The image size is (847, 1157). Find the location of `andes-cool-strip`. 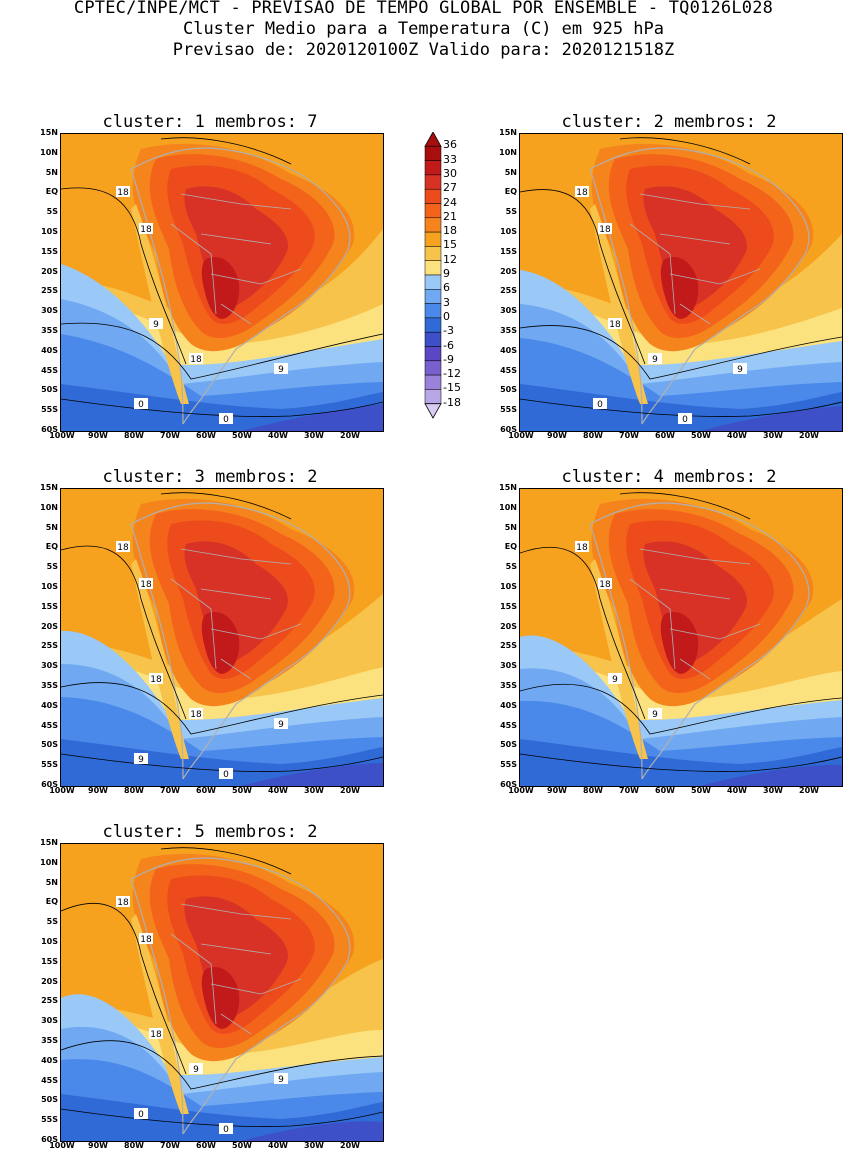

andes-cool-strip is located at coordinates (160, 1014).